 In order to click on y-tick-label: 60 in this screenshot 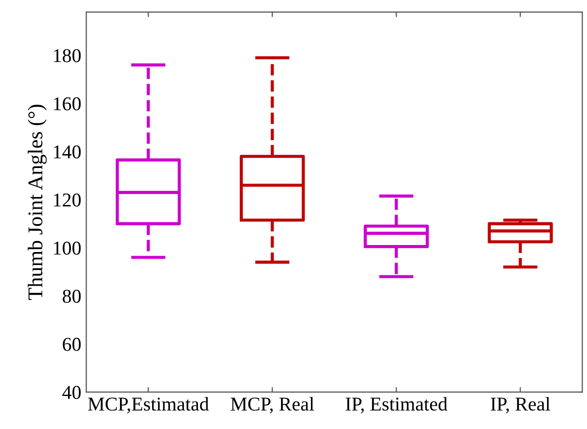, I will do `click(71, 344)`.